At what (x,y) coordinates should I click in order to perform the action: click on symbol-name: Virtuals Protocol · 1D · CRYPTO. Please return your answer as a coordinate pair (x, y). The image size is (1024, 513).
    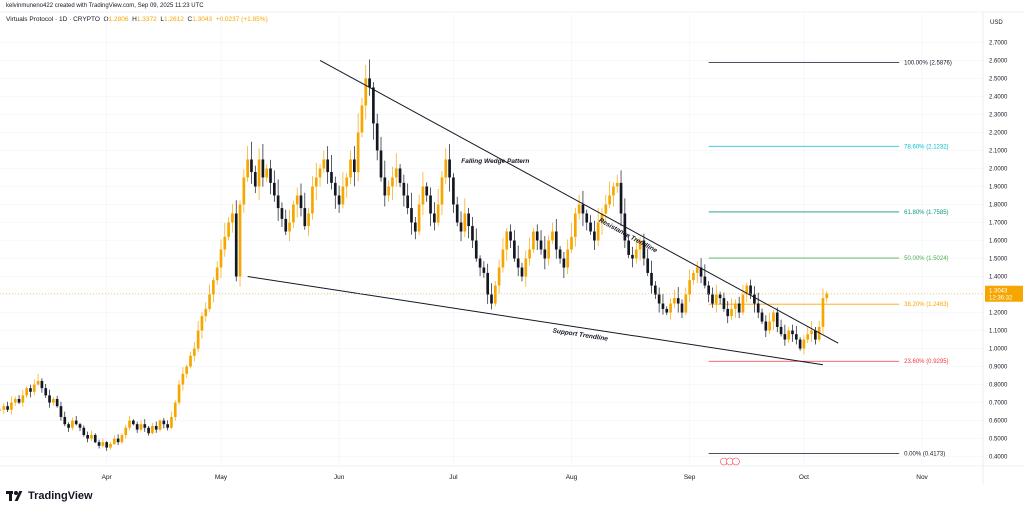
    Looking at the image, I should click on (53, 19).